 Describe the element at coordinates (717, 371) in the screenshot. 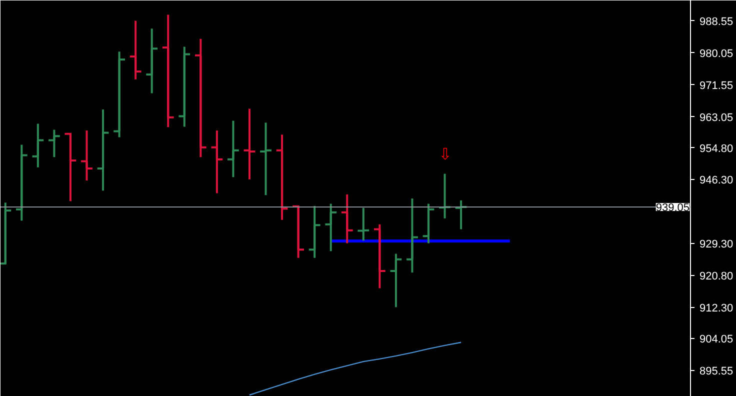

I see `y-tick-label: 895.55` at that location.